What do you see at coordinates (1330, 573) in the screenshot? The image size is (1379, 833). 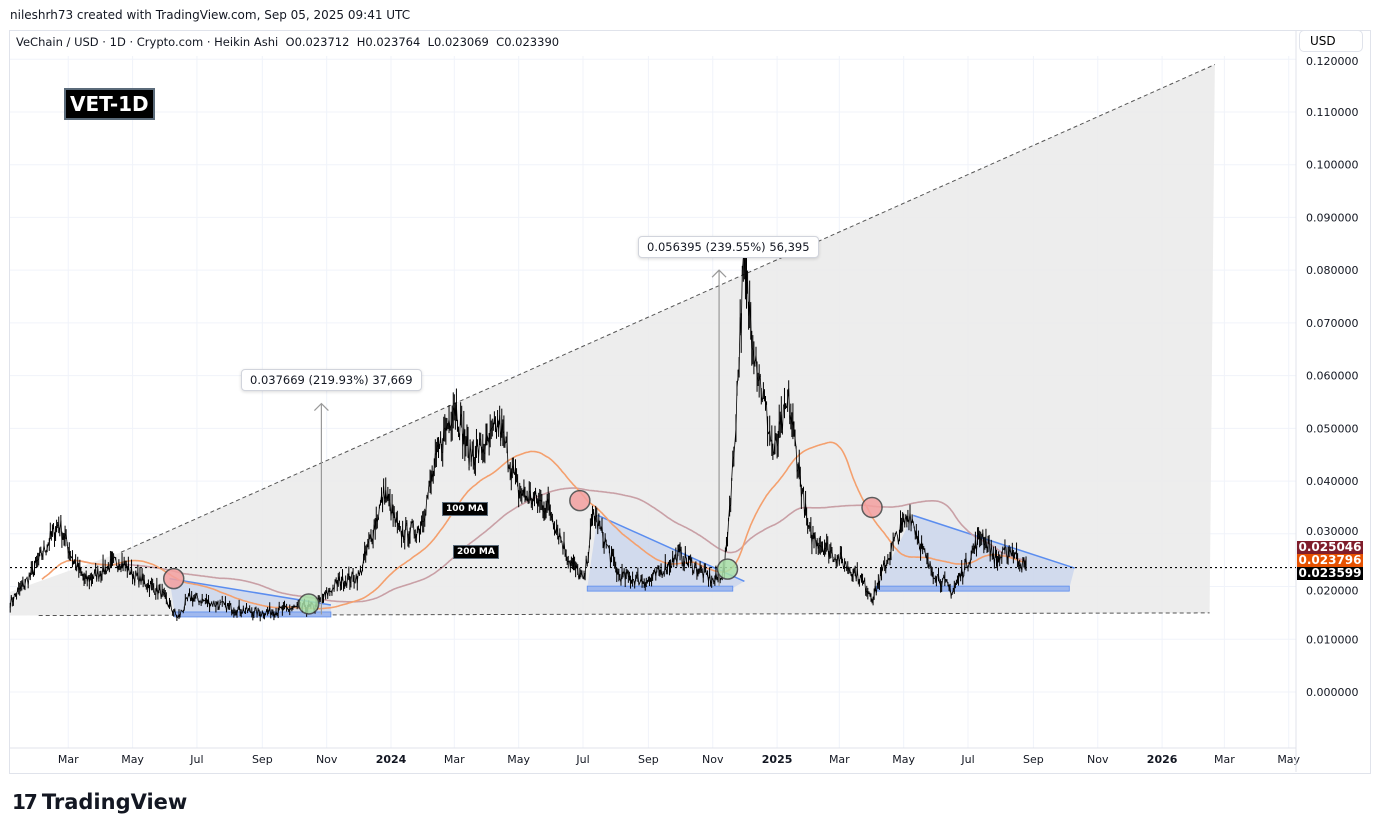 I see `price-tag-last: 0.023599` at bounding box center [1330, 573].